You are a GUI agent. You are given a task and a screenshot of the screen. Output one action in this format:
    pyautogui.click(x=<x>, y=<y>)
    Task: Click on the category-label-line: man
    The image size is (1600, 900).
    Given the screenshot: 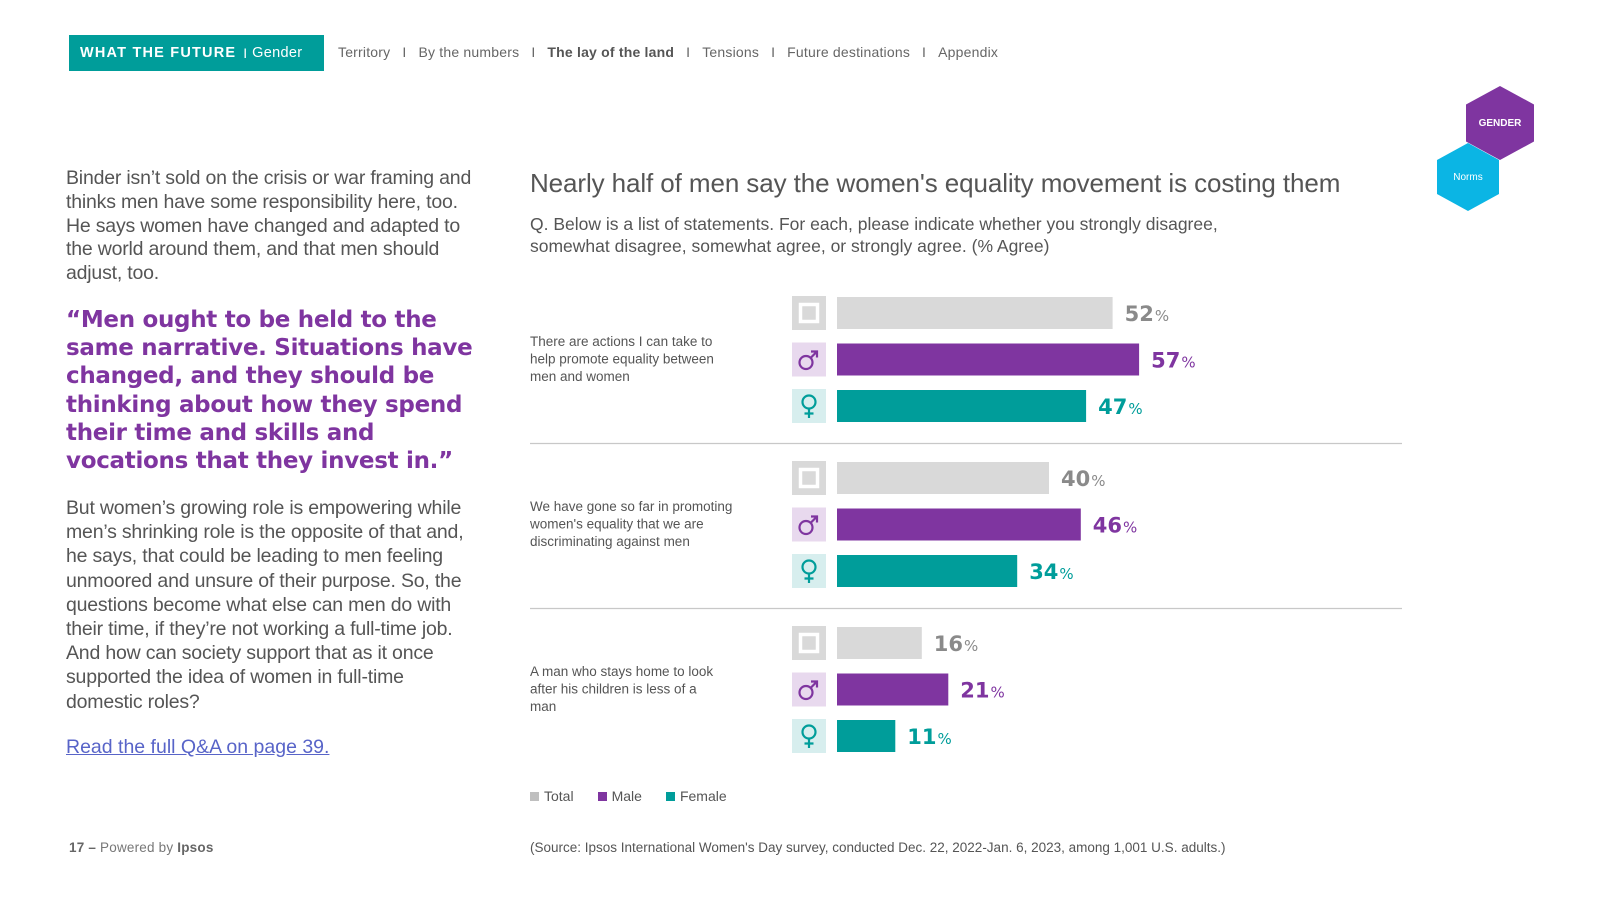 What is the action you would take?
    pyautogui.click(x=543, y=706)
    